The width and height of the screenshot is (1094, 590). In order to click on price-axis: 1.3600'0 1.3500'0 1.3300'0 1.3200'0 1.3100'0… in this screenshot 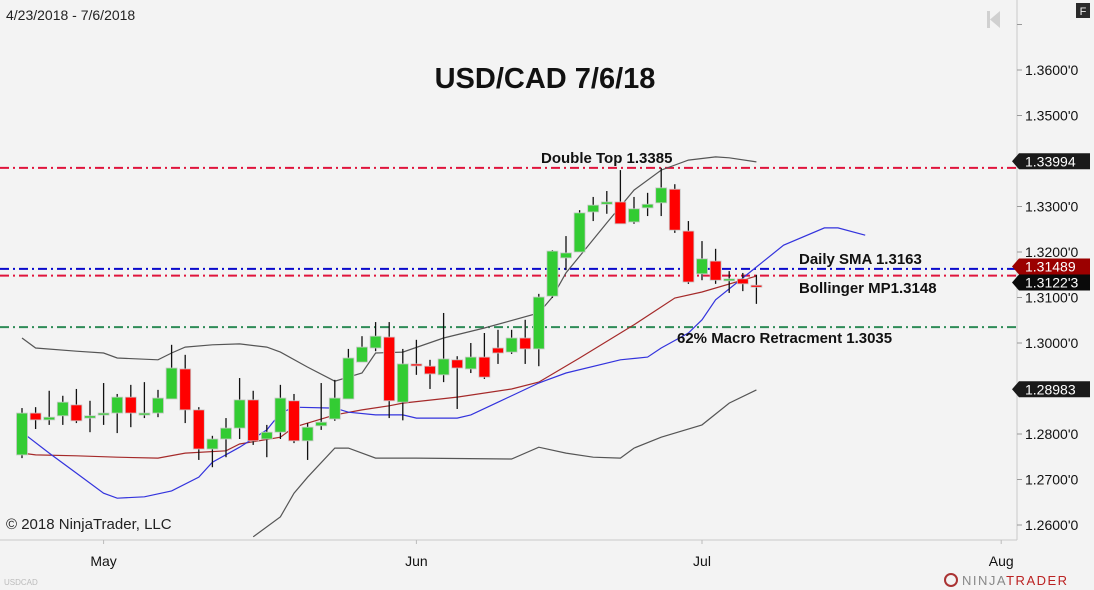, I will do `click(1047, 279)`.